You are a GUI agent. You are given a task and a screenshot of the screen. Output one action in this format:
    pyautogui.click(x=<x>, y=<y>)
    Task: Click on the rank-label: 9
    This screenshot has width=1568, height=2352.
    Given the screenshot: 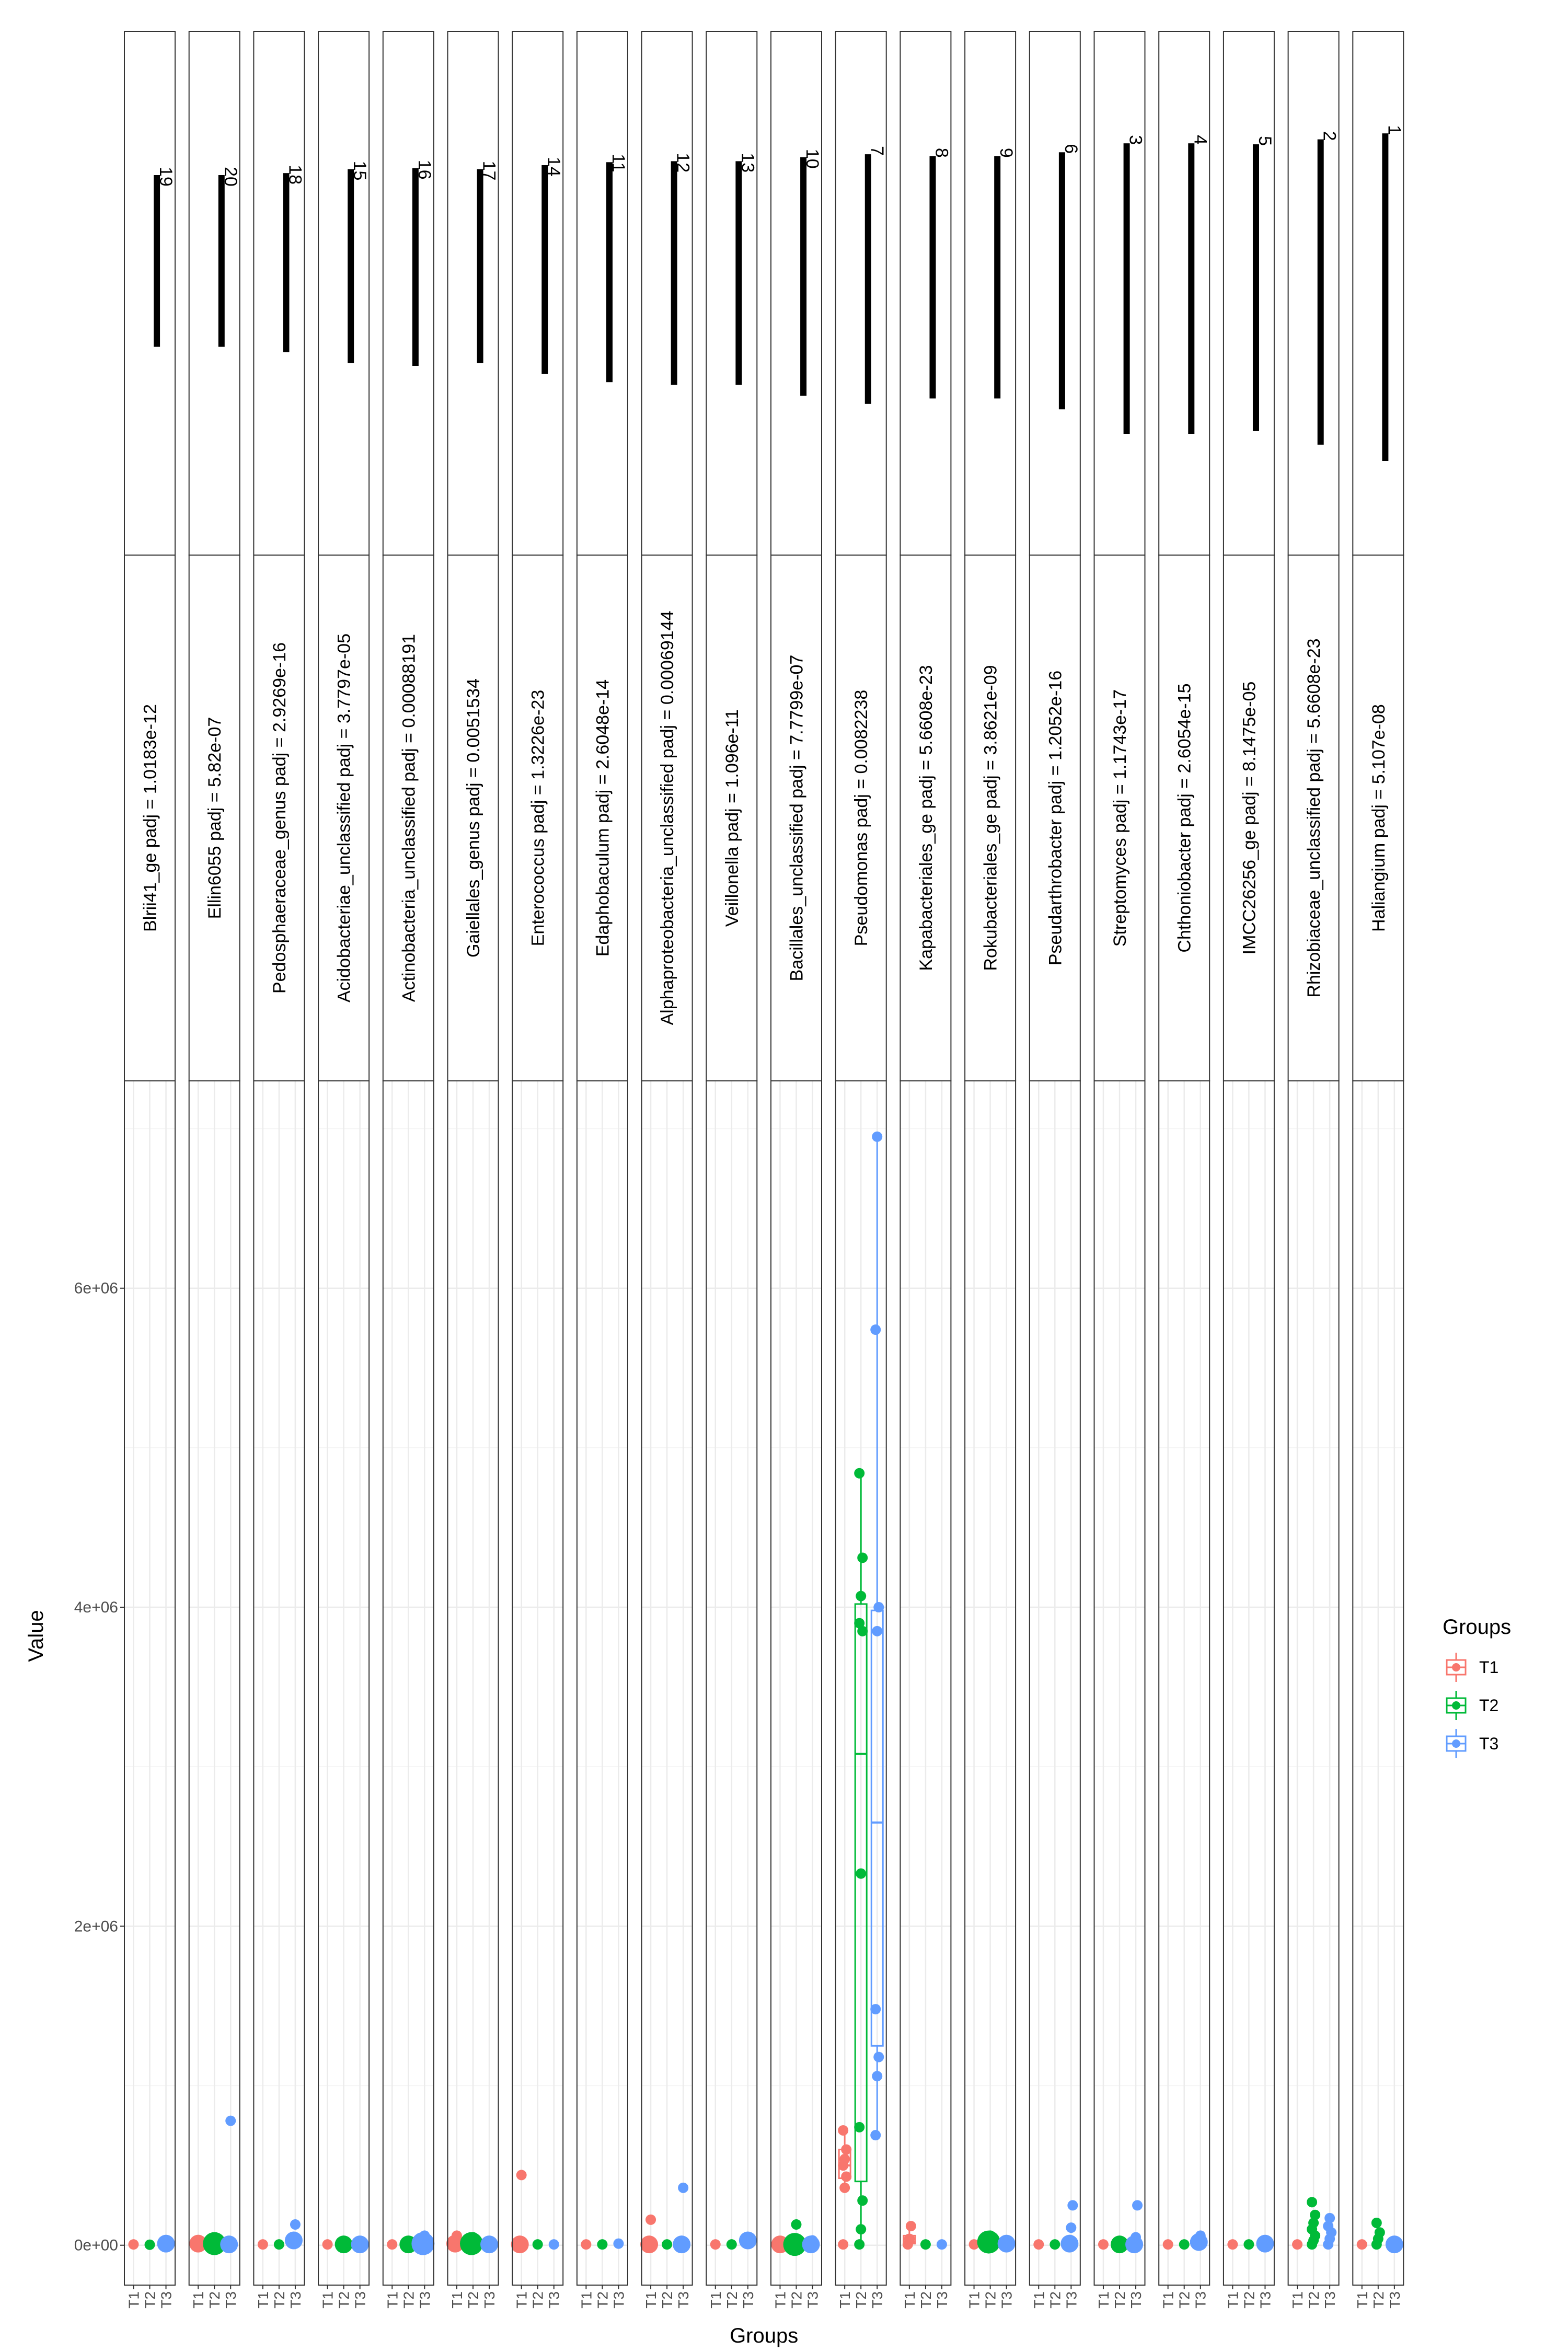 What is the action you would take?
    pyautogui.click(x=1006, y=153)
    